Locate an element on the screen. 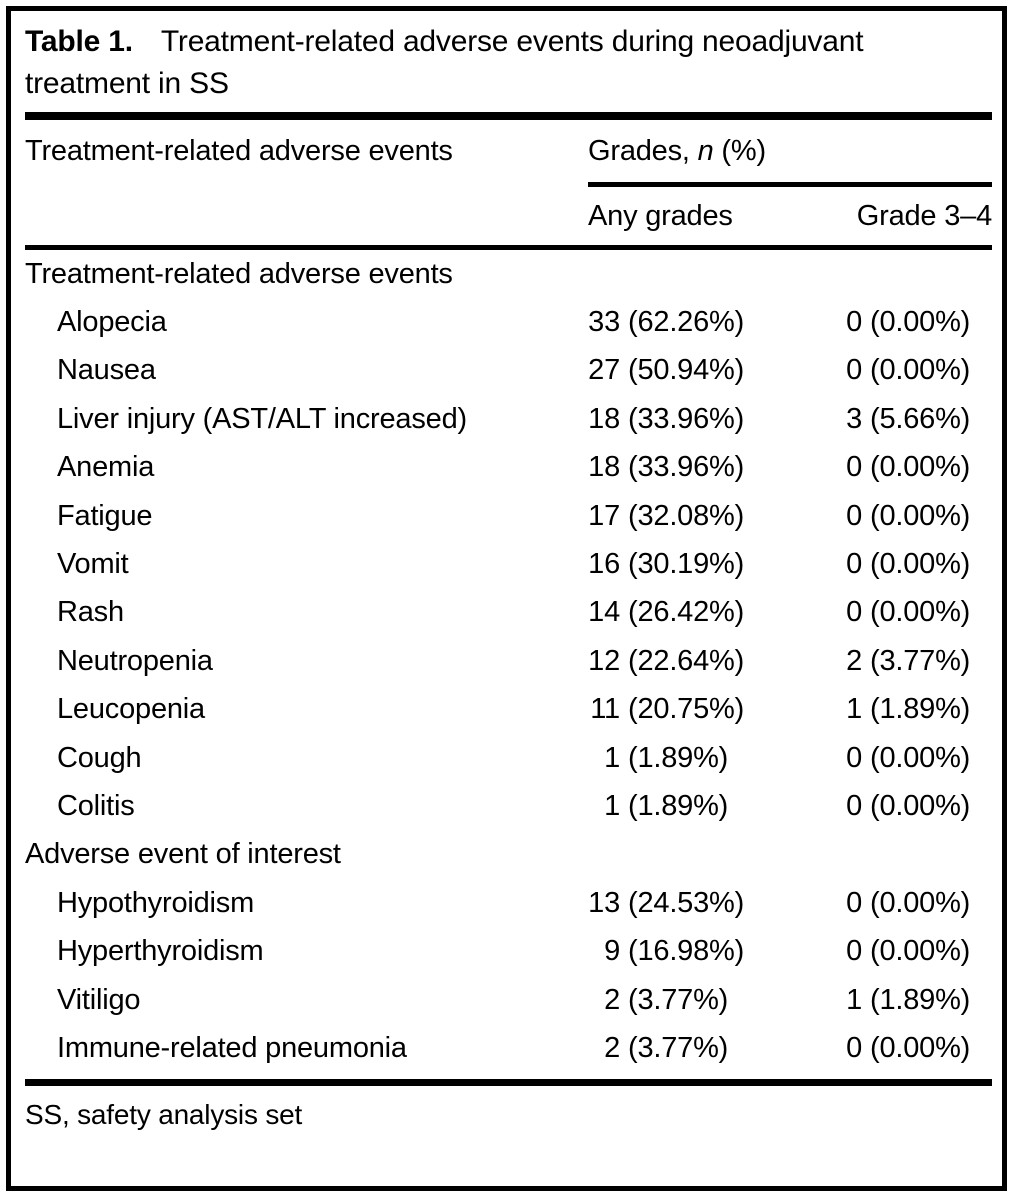 This screenshot has width=1013, height=1197. any-grades-cell: 11 (20.75%) is located at coordinates (716, 709).